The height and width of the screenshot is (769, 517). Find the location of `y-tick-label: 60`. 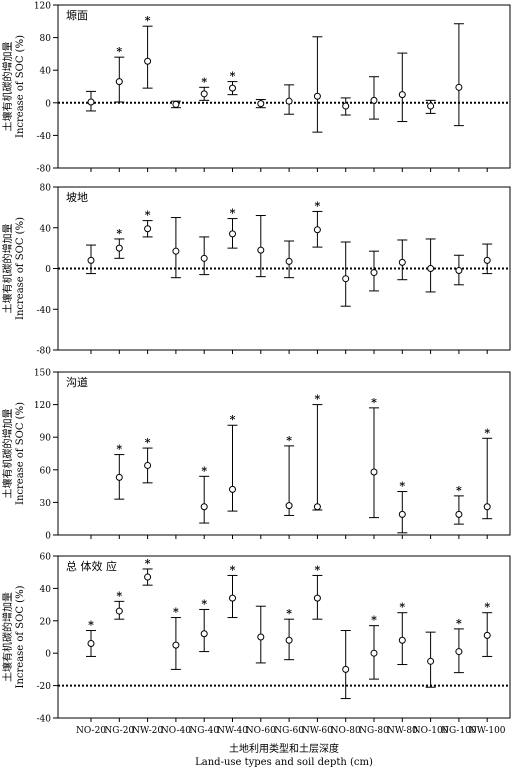

y-tick-label: 60 is located at coordinates (46, 558).